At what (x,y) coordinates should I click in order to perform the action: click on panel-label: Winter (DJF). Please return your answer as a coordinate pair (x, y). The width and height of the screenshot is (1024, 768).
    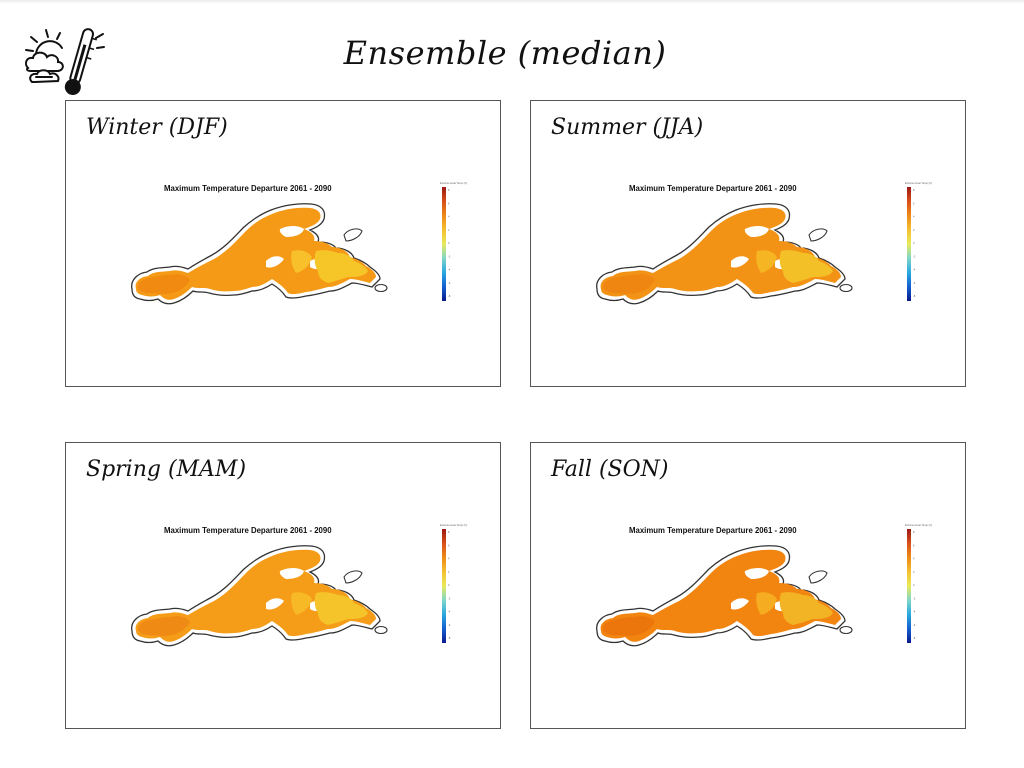
    Looking at the image, I should click on (157, 127).